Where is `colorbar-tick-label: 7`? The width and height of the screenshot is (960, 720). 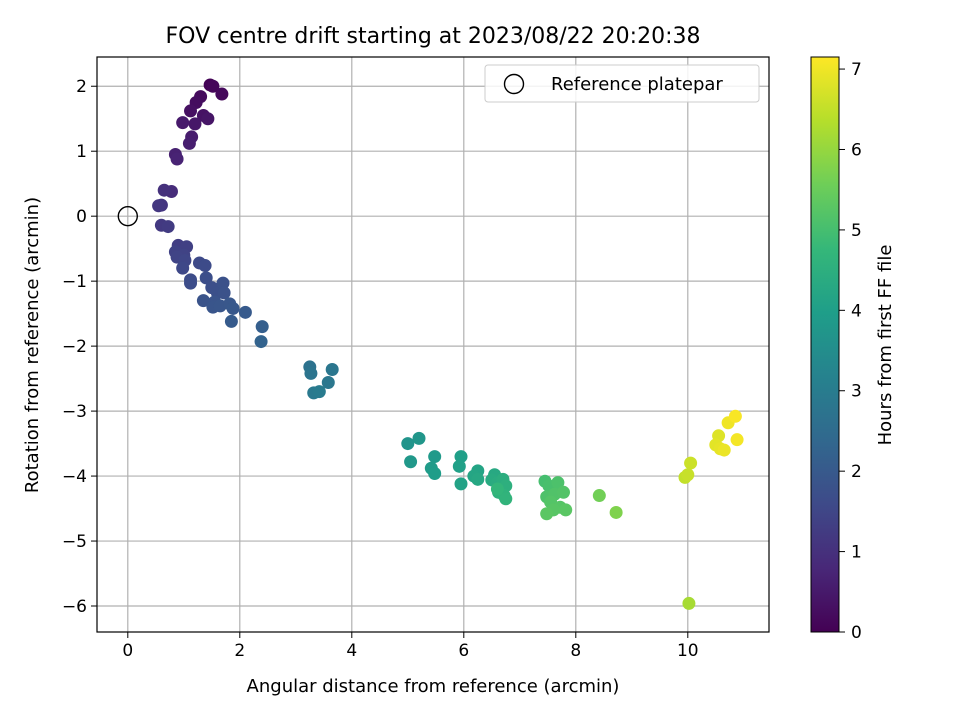
colorbar-tick-label: 7 is located at coordinates (856, 70).